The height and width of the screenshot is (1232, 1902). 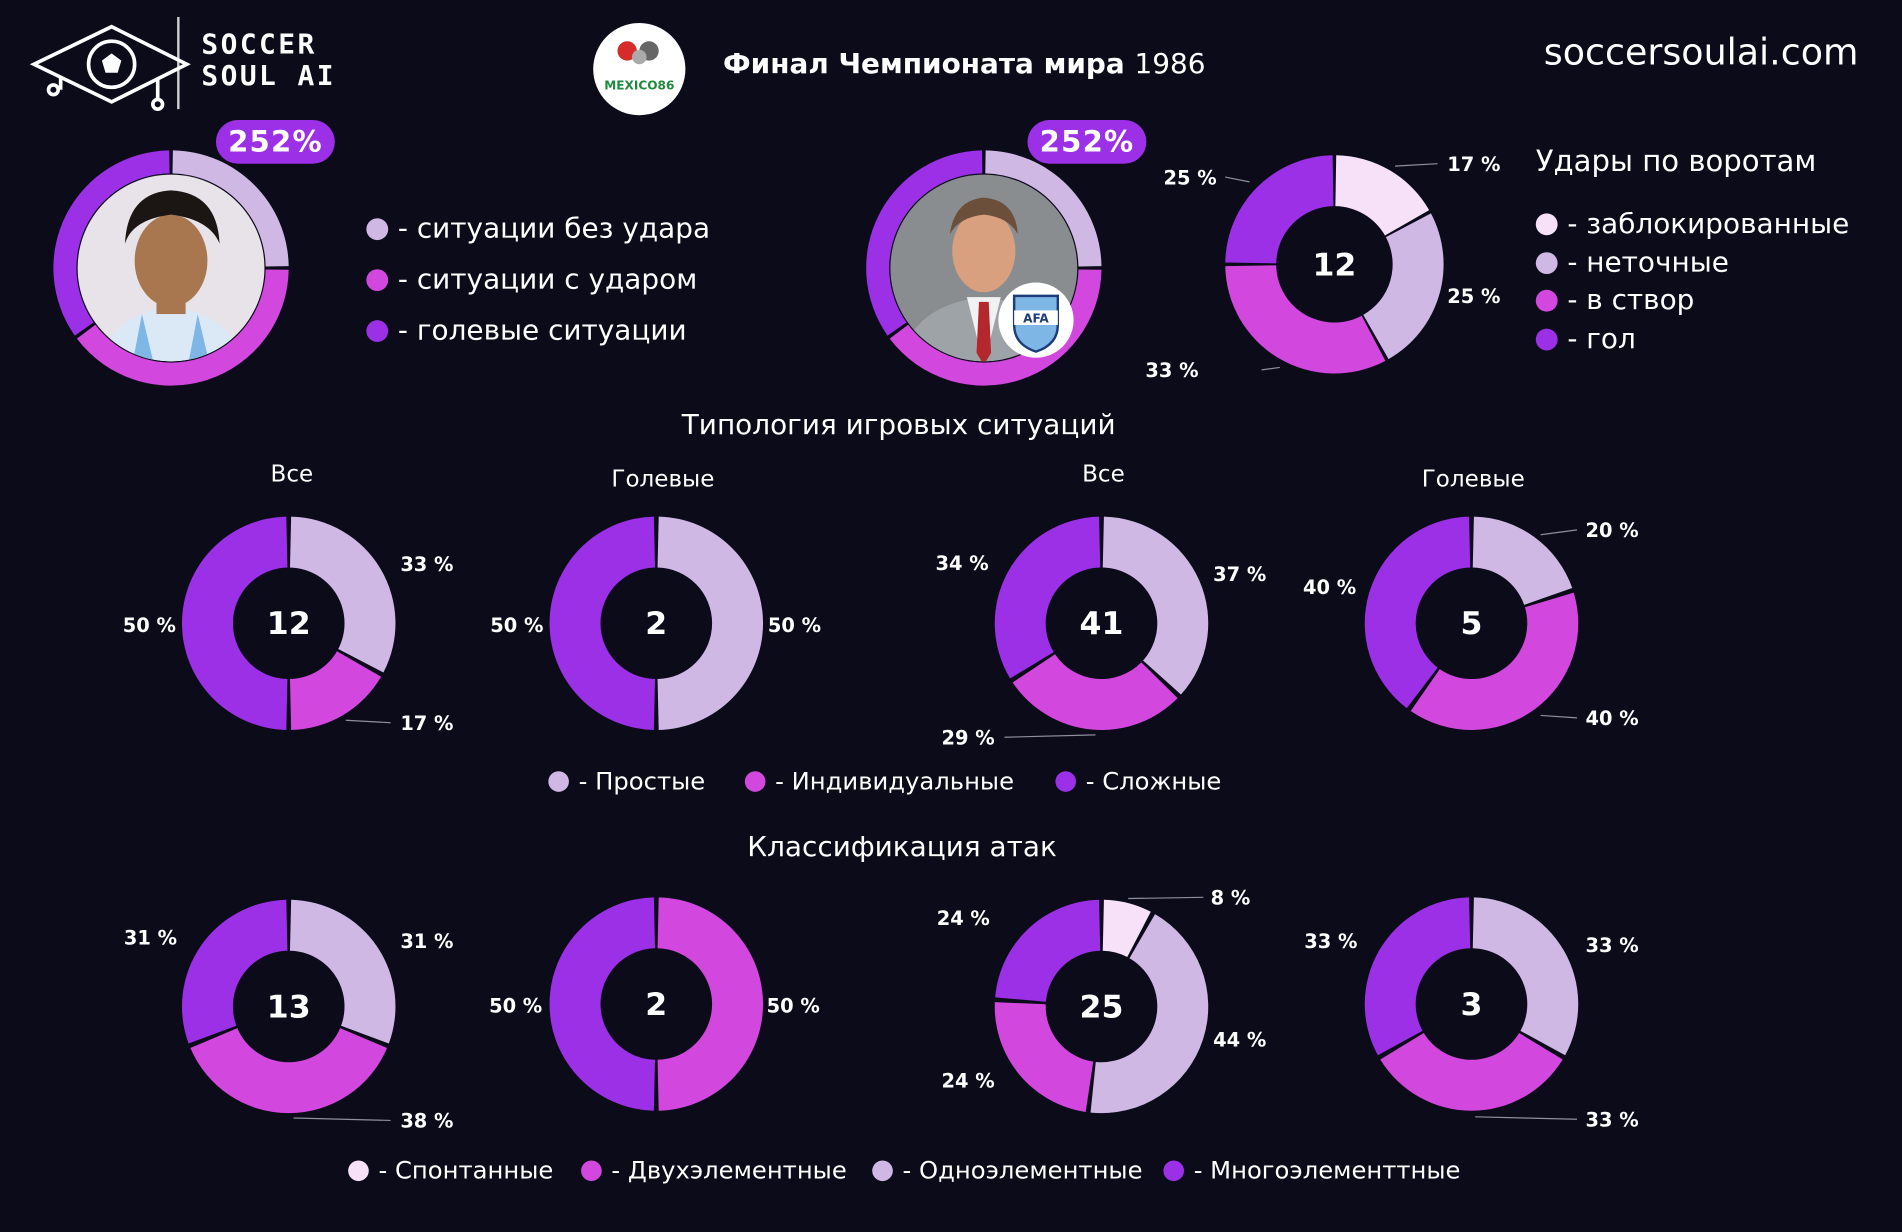 I want to click on donut-player-ring-right, so click(x=984, y=268).